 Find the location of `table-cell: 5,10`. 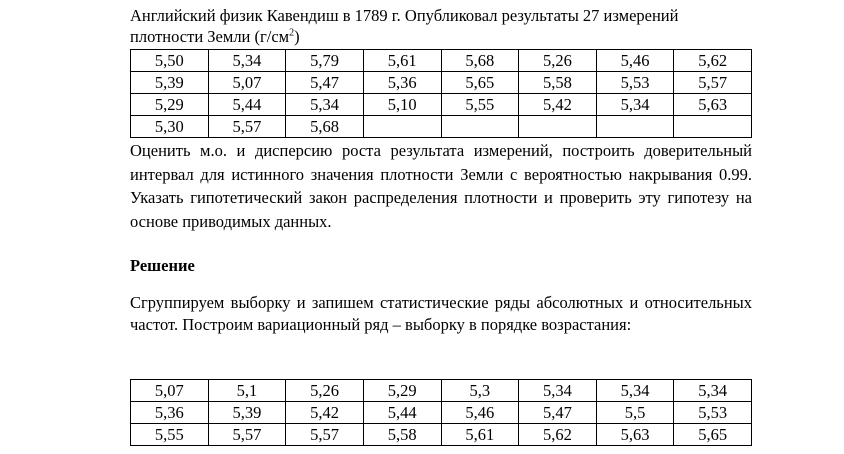

table-cell: 5,10 is located at coordinates (402, 104).